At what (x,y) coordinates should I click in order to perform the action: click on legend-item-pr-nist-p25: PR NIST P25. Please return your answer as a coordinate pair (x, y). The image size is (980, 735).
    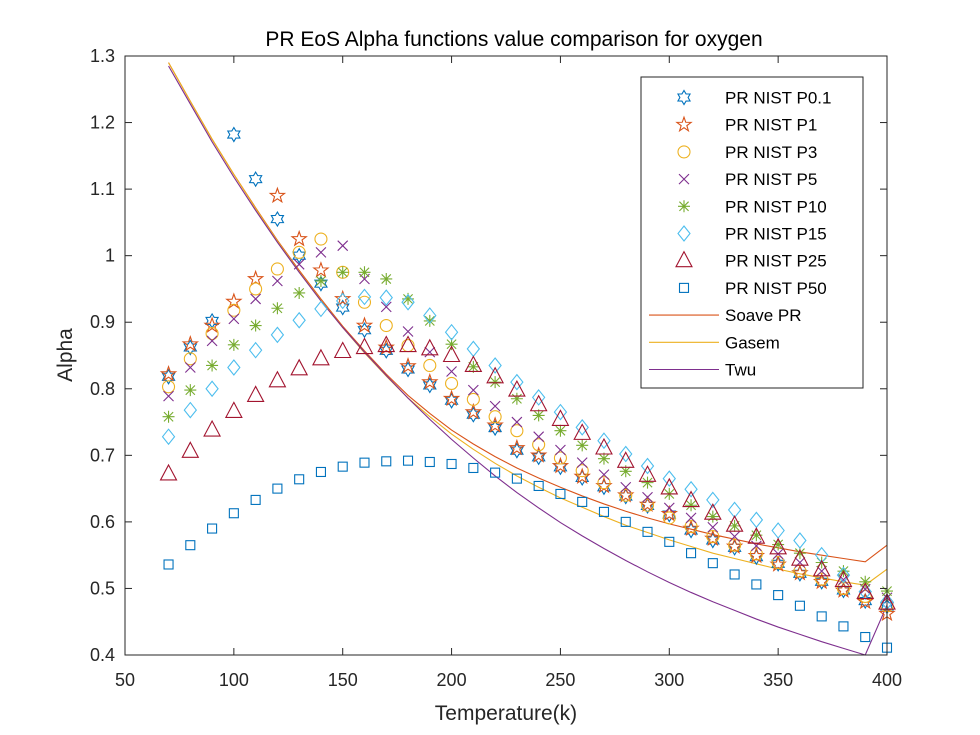
    Looking at the image, I should click on (751, 260).